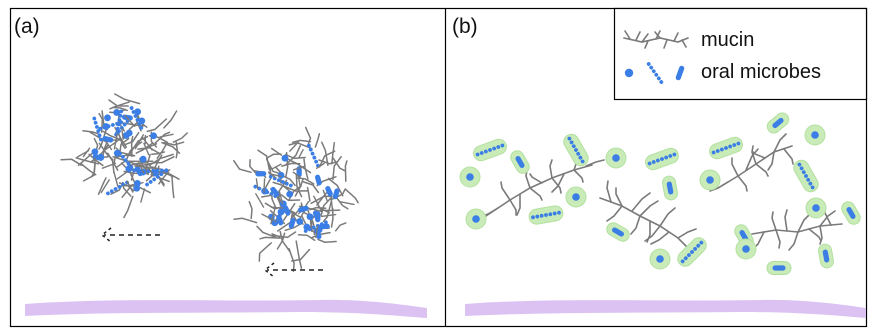 The width and height of the screenshot is (876, 331). What do you see at coordinates (293, 270) in the screenshot?
I see `motion-arrow-right` at bounding box center [293, 270].